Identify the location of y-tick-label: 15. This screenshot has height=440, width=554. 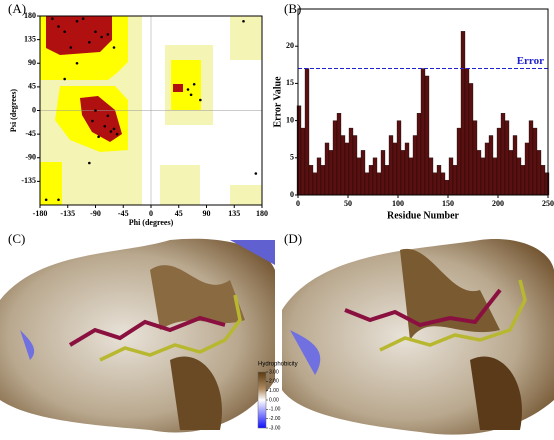
(290, 82).